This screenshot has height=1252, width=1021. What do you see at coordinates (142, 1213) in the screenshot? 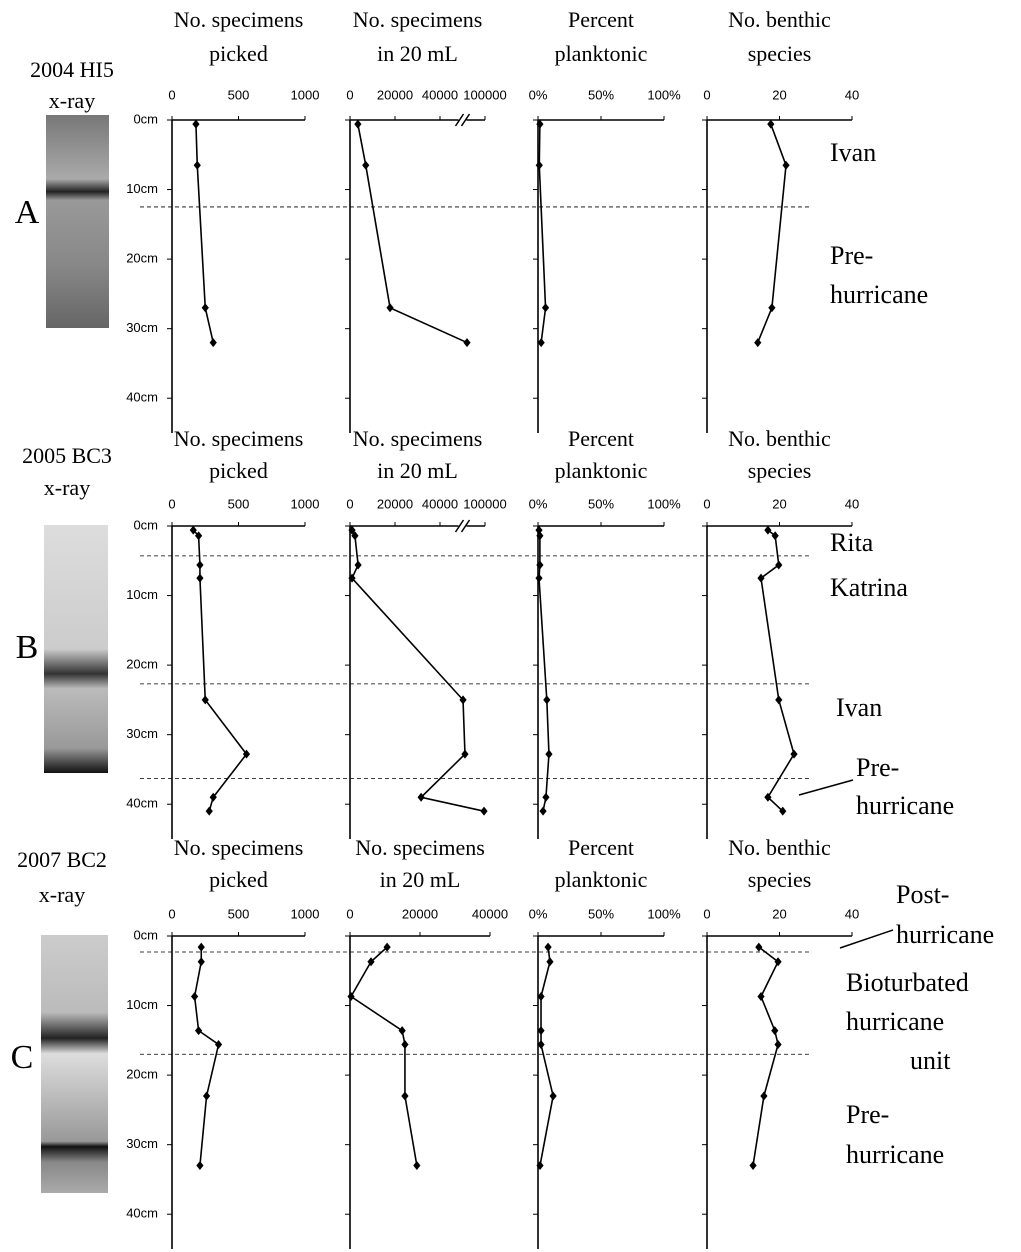
I see `y-tick-label: 40cm` at bounding box center [142, 1213].